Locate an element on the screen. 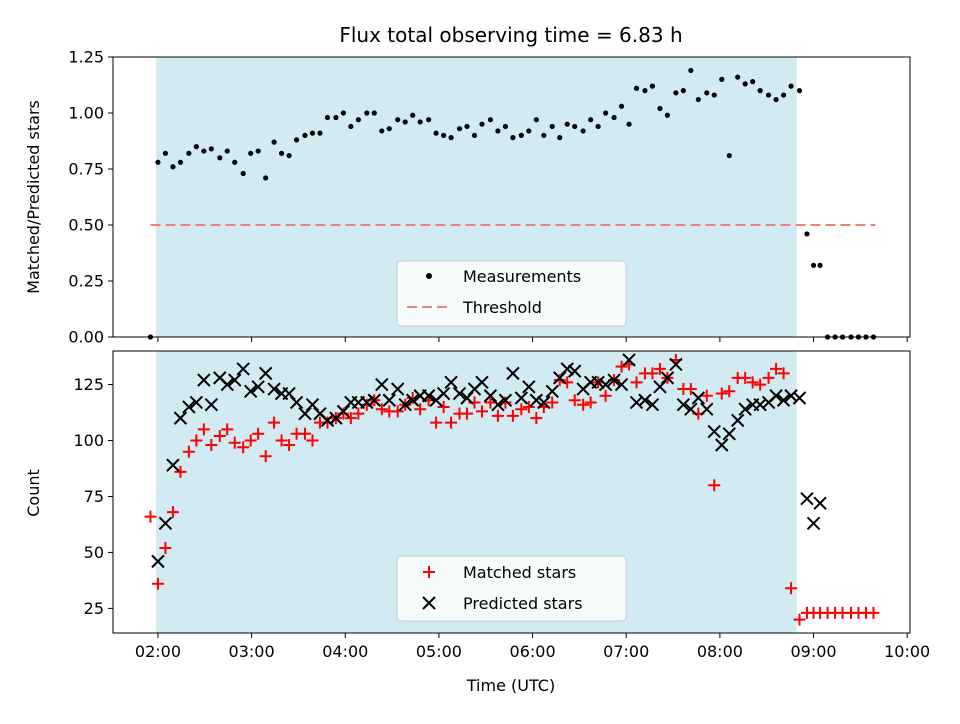 The height and width of the screenshot is (724, 960). top-y-tick-label: 1.00 is located at coordinates (86, 113).